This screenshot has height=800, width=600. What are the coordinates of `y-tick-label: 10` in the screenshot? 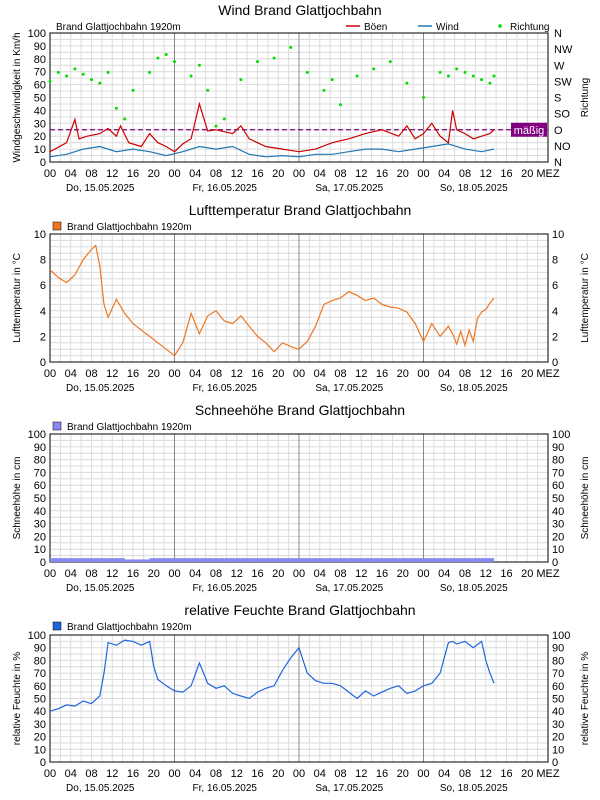 It's located at (40, 235).